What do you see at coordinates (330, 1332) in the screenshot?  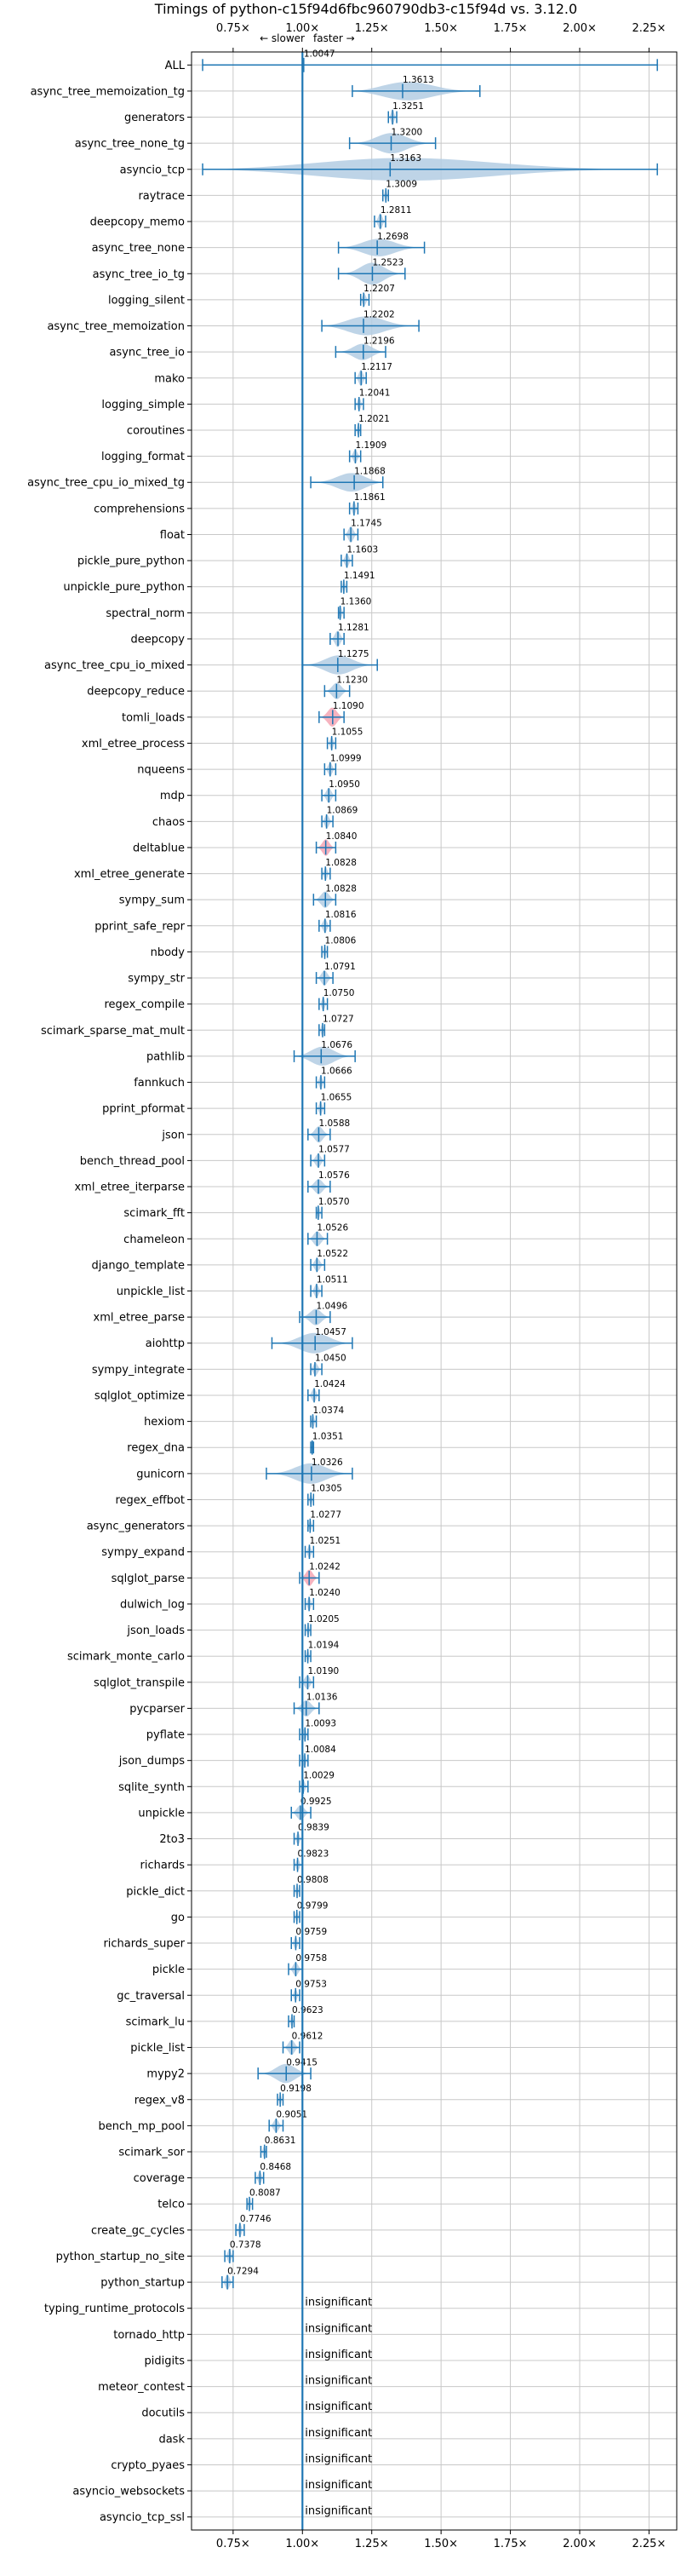 I see `value-label: 1.0457` at bounding box center [330, 1332].